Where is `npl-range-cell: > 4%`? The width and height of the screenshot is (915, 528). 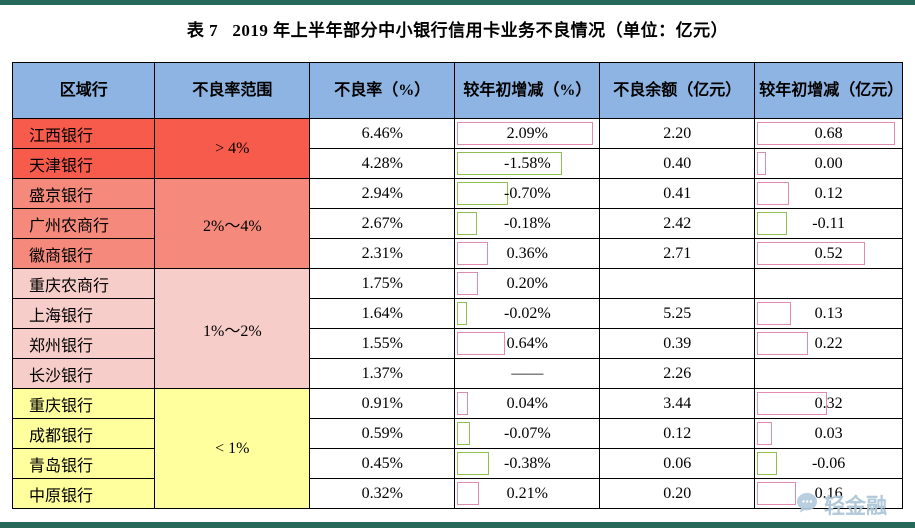
npl-range-cell: > 4% is located at coordinates (232, 148).